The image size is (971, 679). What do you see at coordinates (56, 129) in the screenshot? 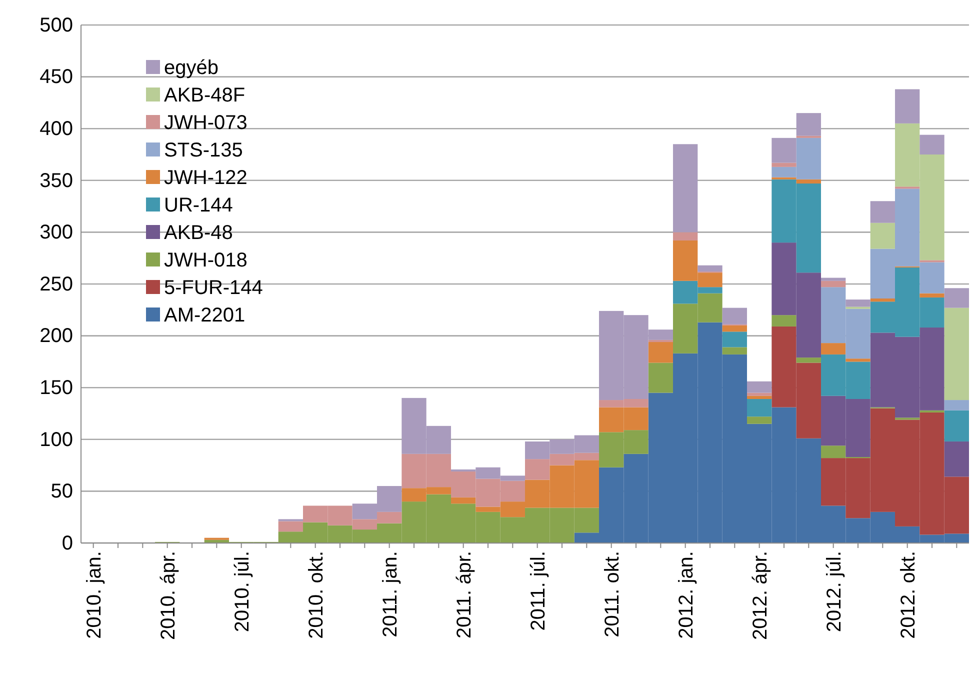
I see `y-tick-label: 400` at bounding box center [56, 129].